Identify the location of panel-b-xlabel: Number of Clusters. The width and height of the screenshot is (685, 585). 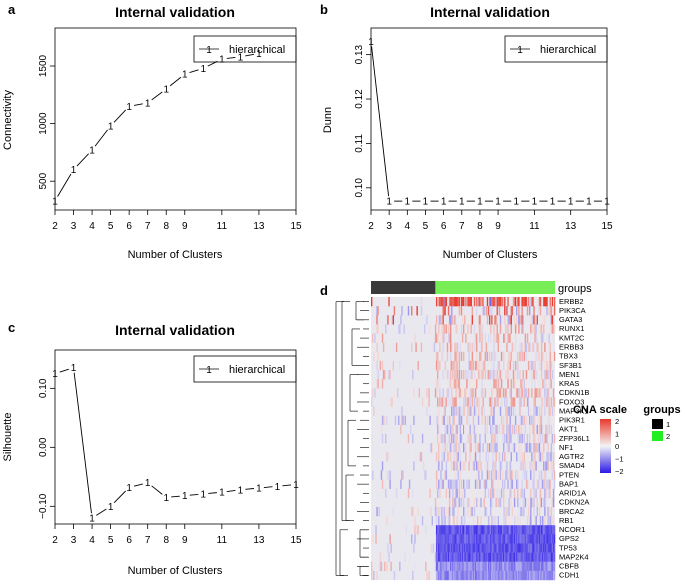
(490, 255).